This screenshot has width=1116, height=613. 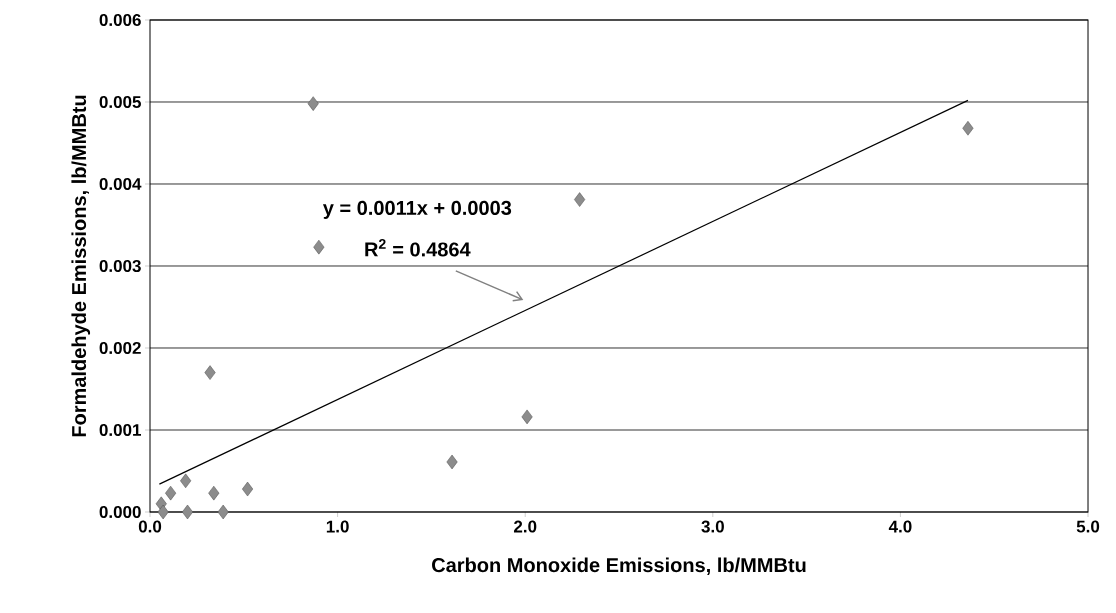 I want to click on y-tick-label: 0.001, so click(x=120, y=430).